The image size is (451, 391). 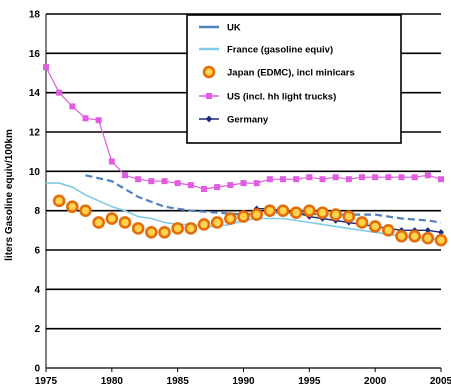 I want to click on y-tick-label: 4, so click(x=37, y=290).